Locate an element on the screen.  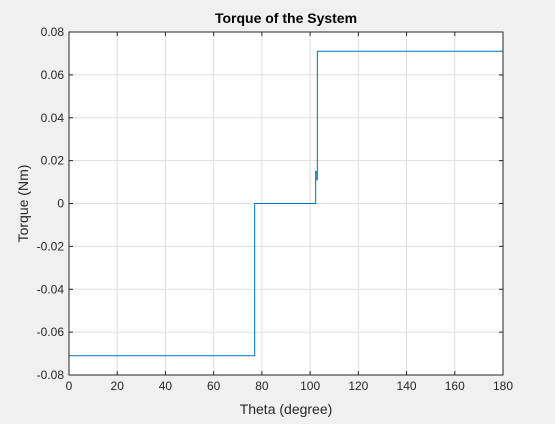
y-tick-label: 0.06 is located at coordinates (53, 75).